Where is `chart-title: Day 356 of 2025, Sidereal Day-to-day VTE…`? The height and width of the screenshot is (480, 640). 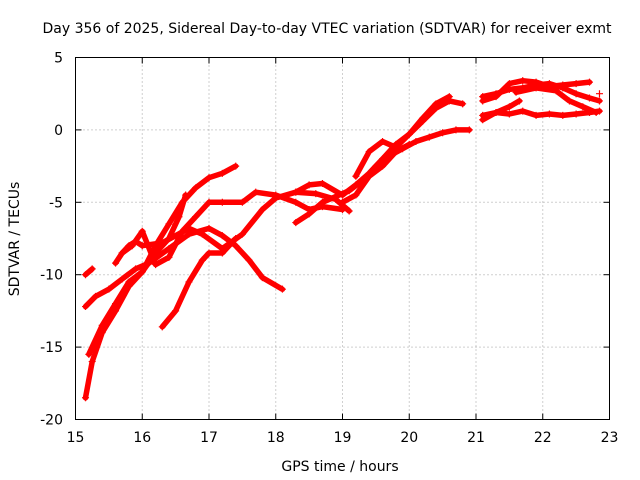 chart-title: Day 356 of 2025, Sidereal Day-to-day VTE… is located at coordinates (328, 29).